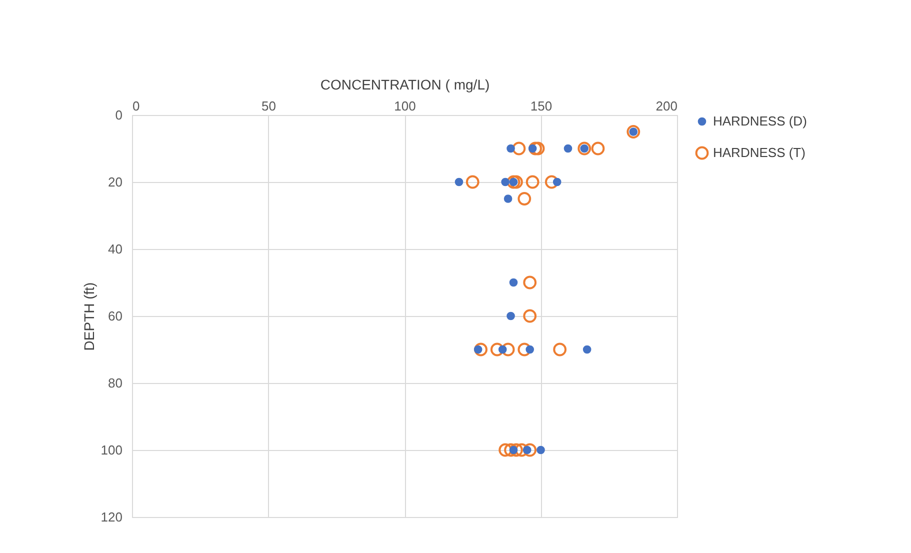 This screenshot has width=911, height=553. What do you see at coordinates (111, 450) in the screenshot?
I see `y-tick-label: 100` at bounding box center [111, 450].